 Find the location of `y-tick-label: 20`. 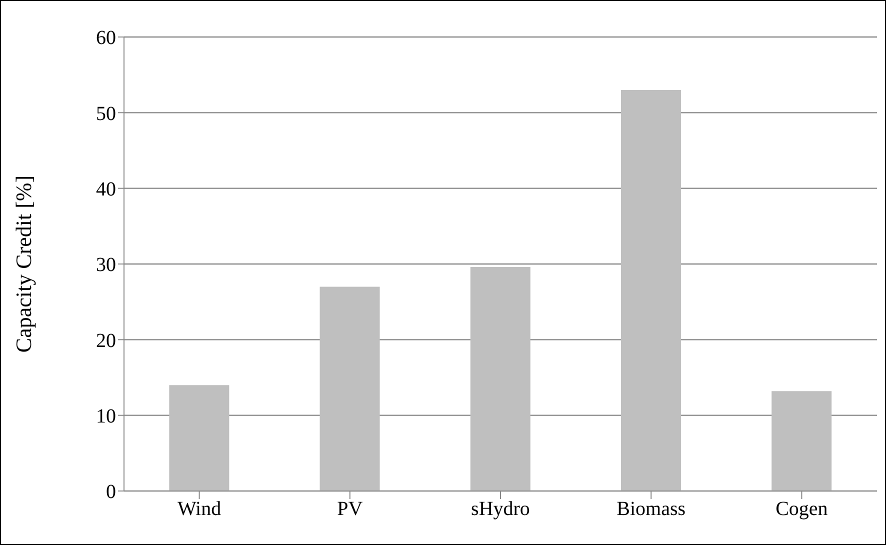

y-tick-label: 20 is located at coordinates (106, 341).